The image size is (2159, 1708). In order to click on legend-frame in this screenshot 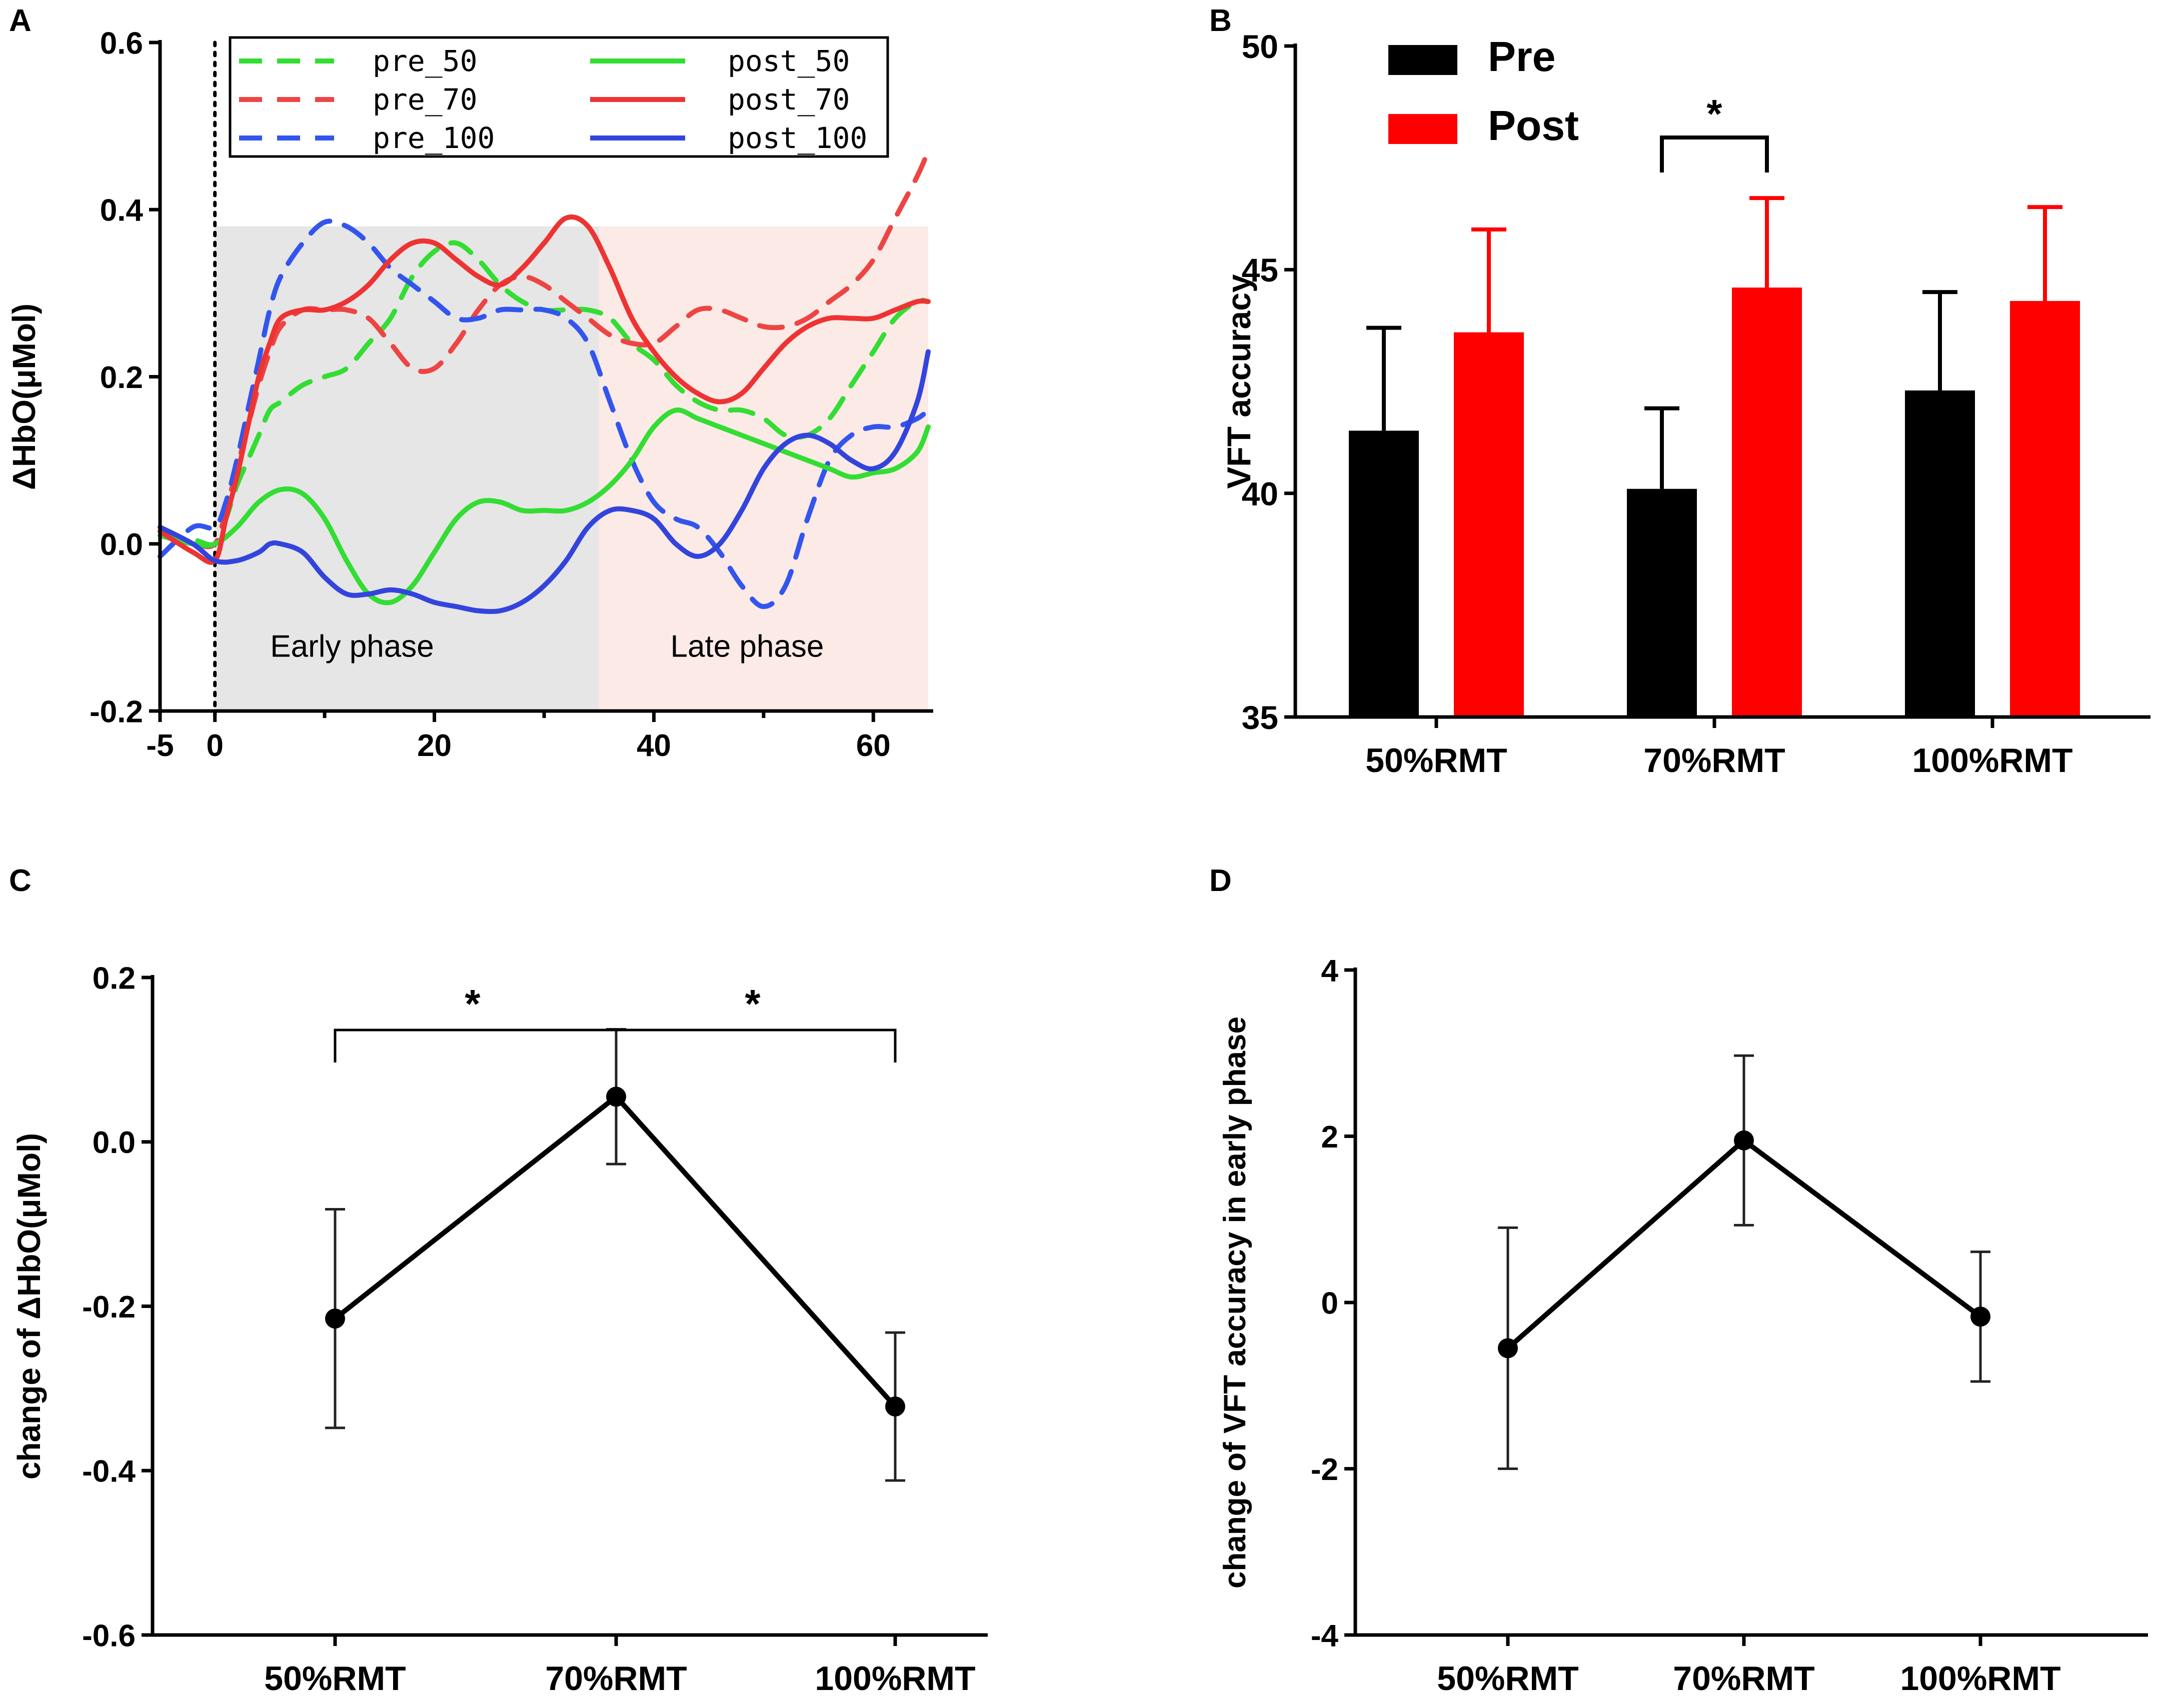, I will do `click(559, 97)`.